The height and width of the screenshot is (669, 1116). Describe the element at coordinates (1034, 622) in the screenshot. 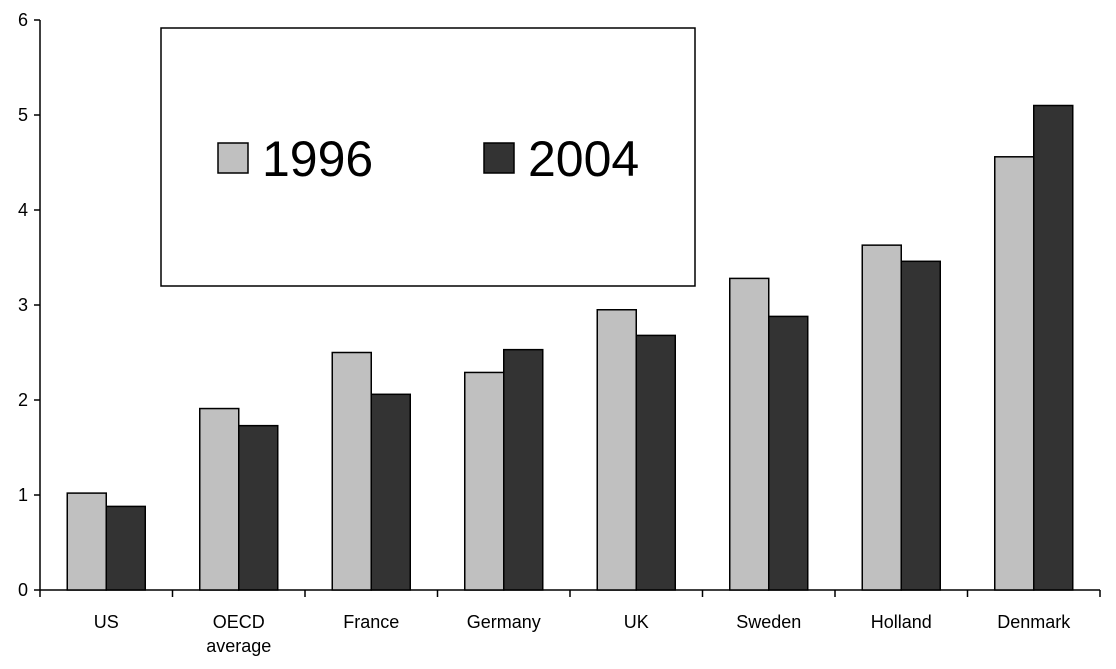

I see `x-tick-label: Denmark` at that location.